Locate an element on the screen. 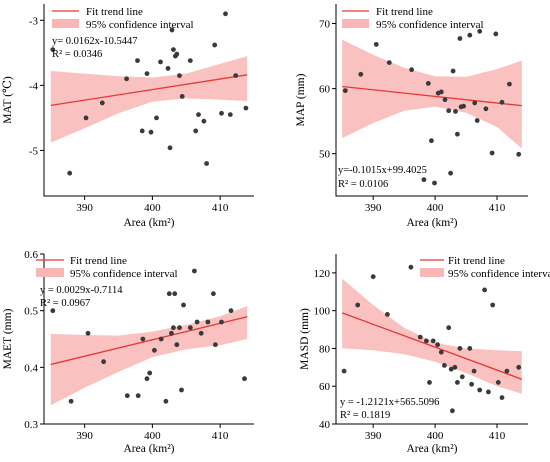 This screenshot has width=550, height=462. panel-maet-r2: R² = 0.0967 is located at coordinates (65, 303).